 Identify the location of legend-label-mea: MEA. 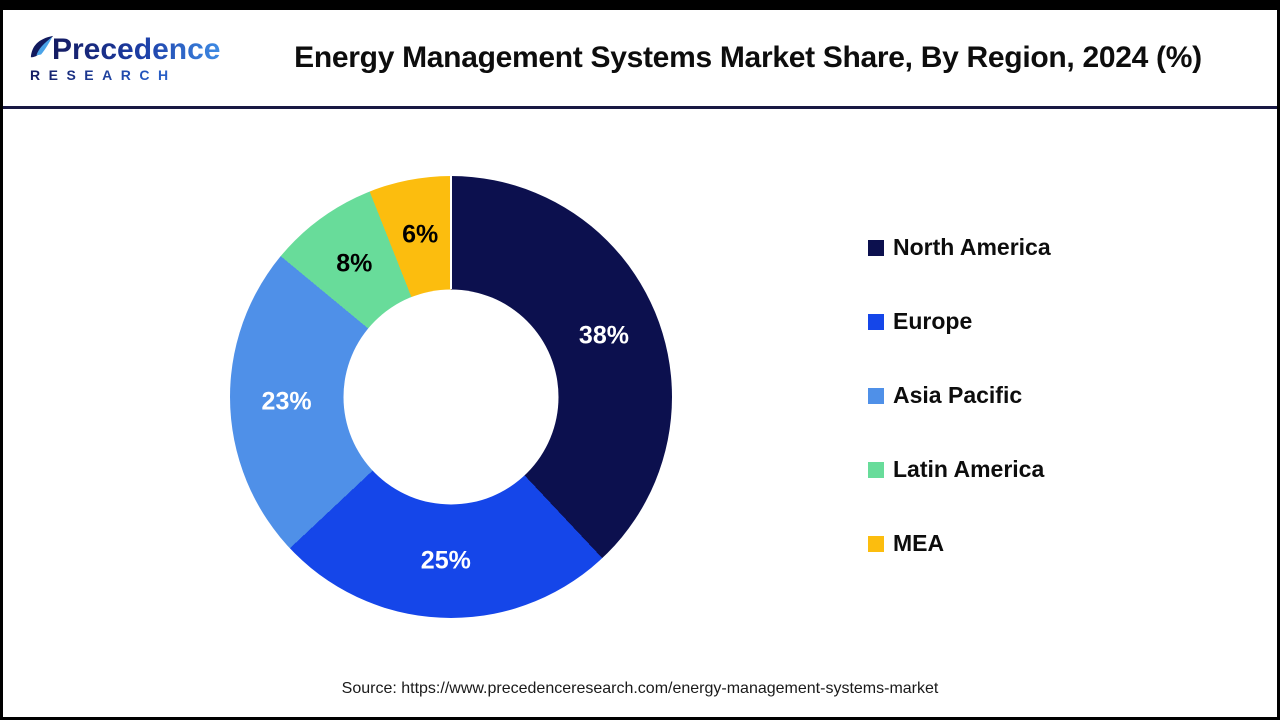
(919, 543).